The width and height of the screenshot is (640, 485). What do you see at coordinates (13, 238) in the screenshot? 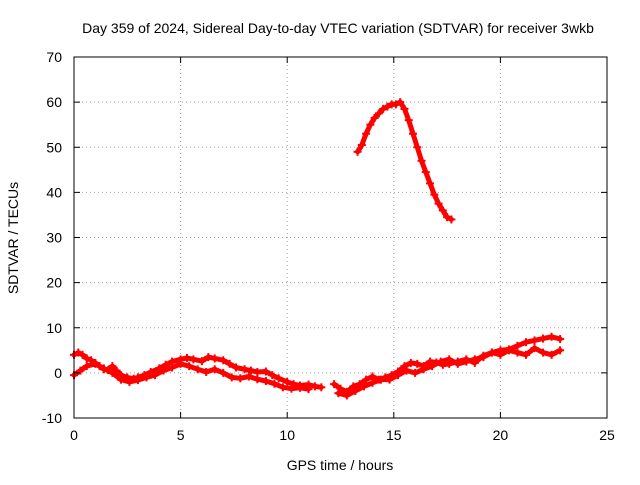
I see `y-axis-label: SDTVAR / TECUs` at bounding box center [13, 238].